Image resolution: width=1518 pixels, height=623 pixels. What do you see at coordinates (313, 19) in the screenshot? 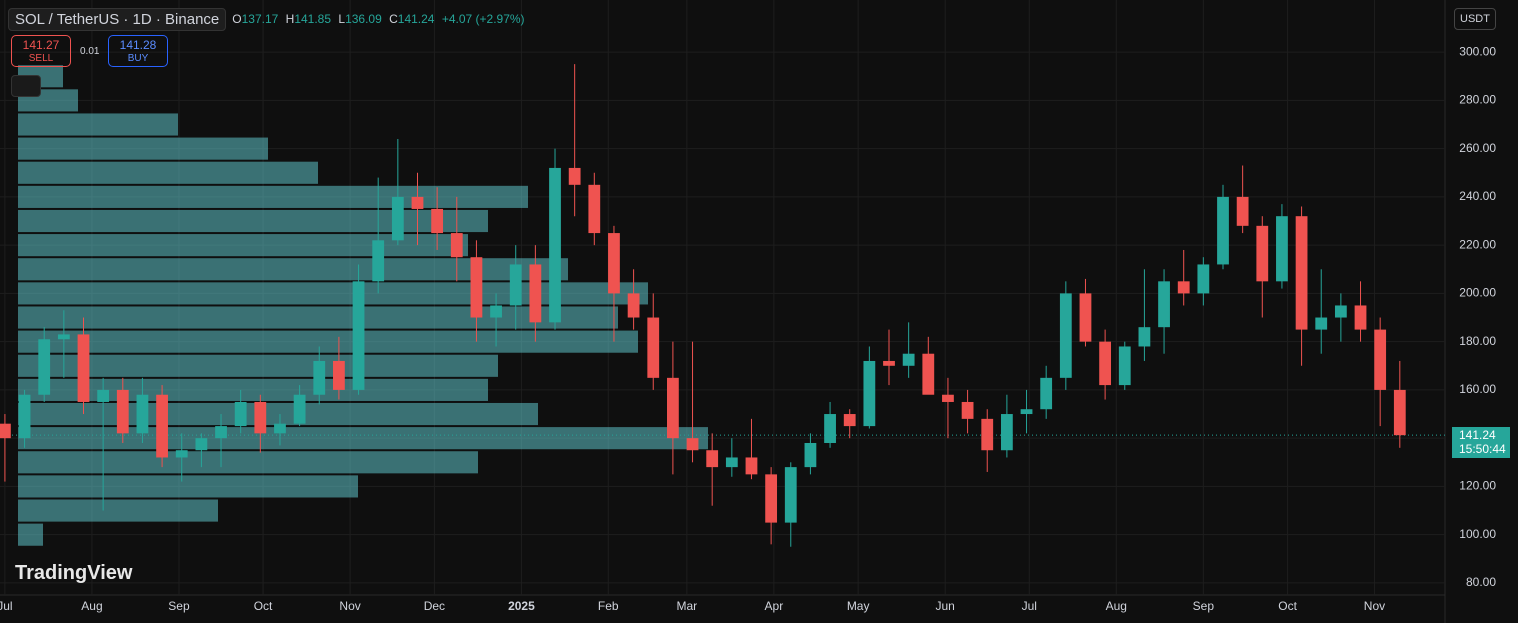
I see `high: 141.85` at bounding box center [313, 19].